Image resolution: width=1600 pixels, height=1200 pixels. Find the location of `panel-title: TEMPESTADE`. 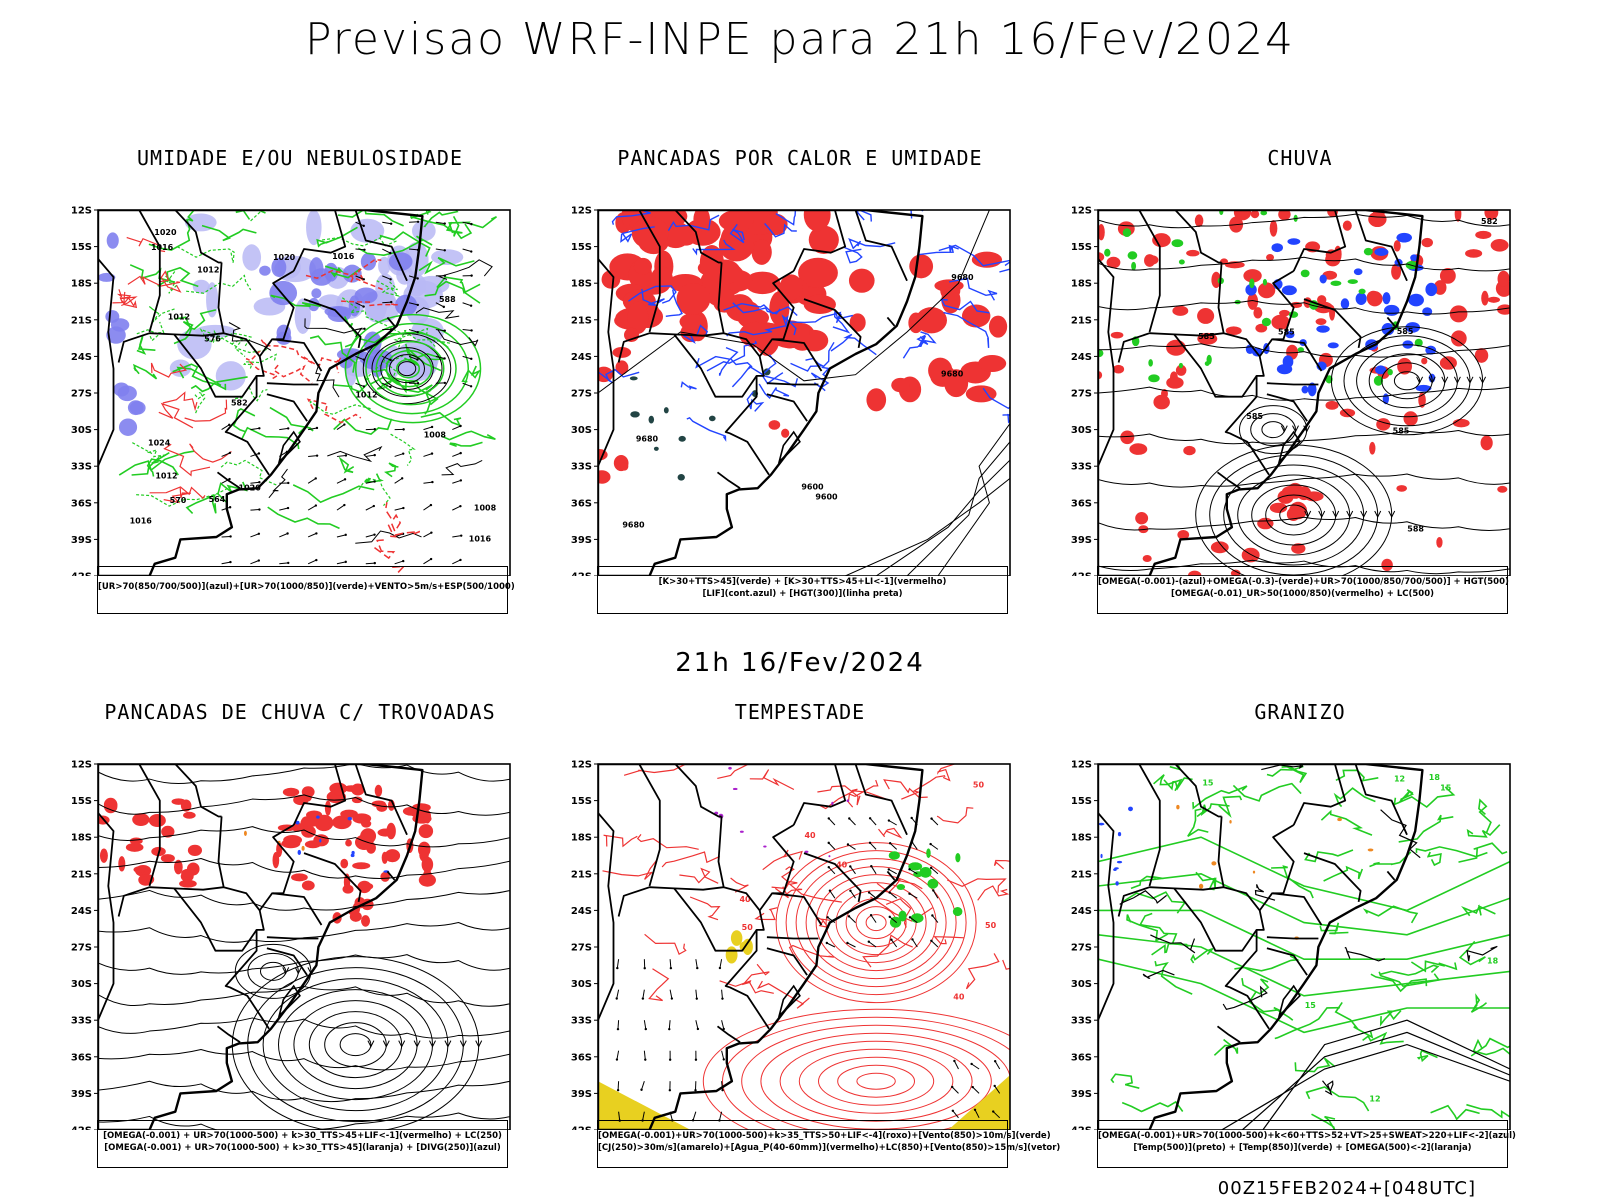

panel-title: TEMPESTADE is located at coordinates (800, 712).